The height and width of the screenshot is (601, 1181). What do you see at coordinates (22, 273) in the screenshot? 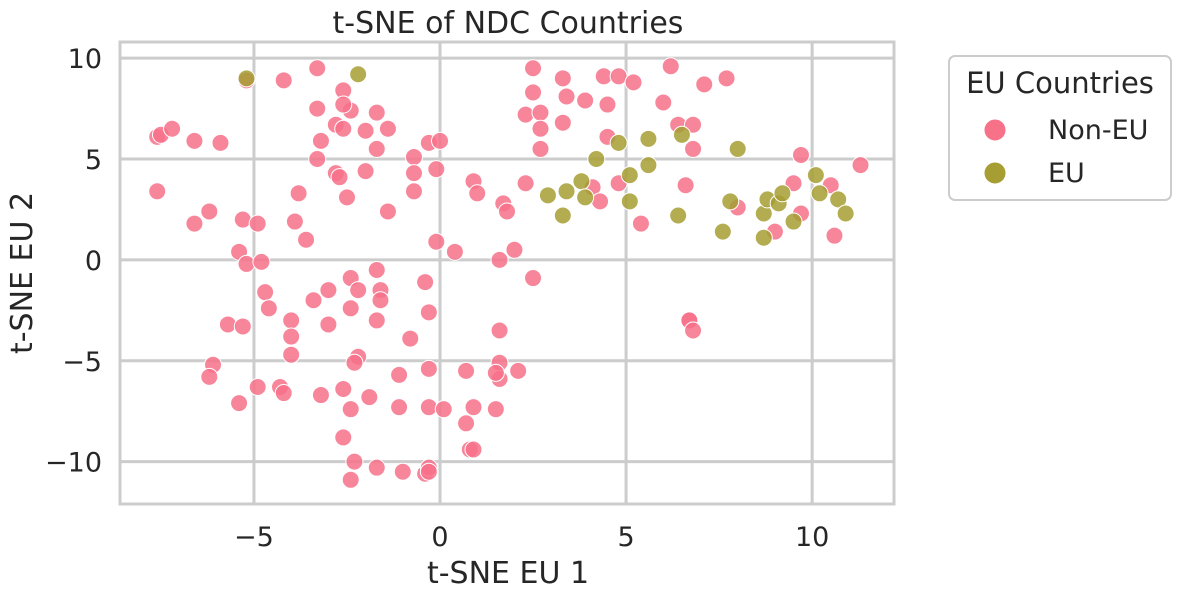
I see `y-axis-title: t-SNE EU 2` at bounding box center [22, 273].